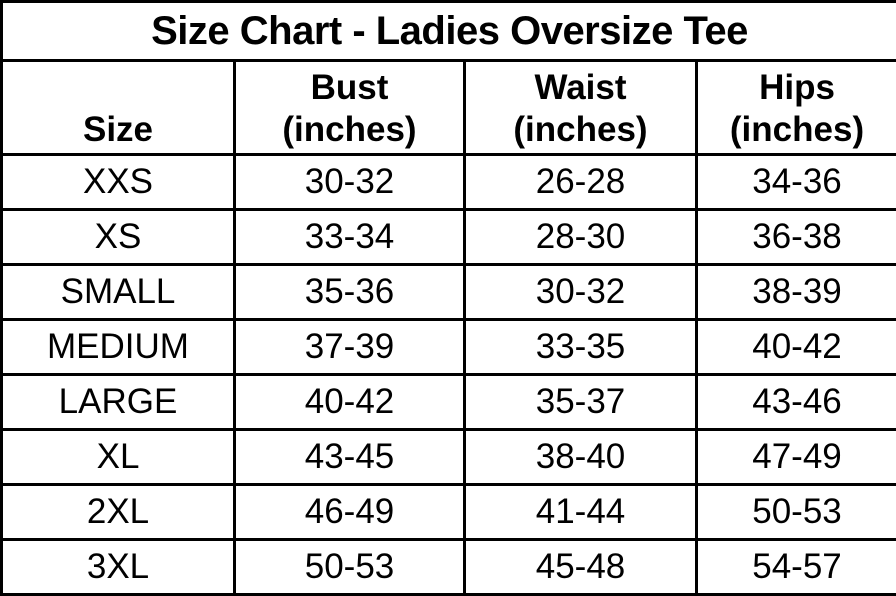 This screenshot has width=896, height=596. I want to click on waist-cell: 30-32, so click(581, 292).